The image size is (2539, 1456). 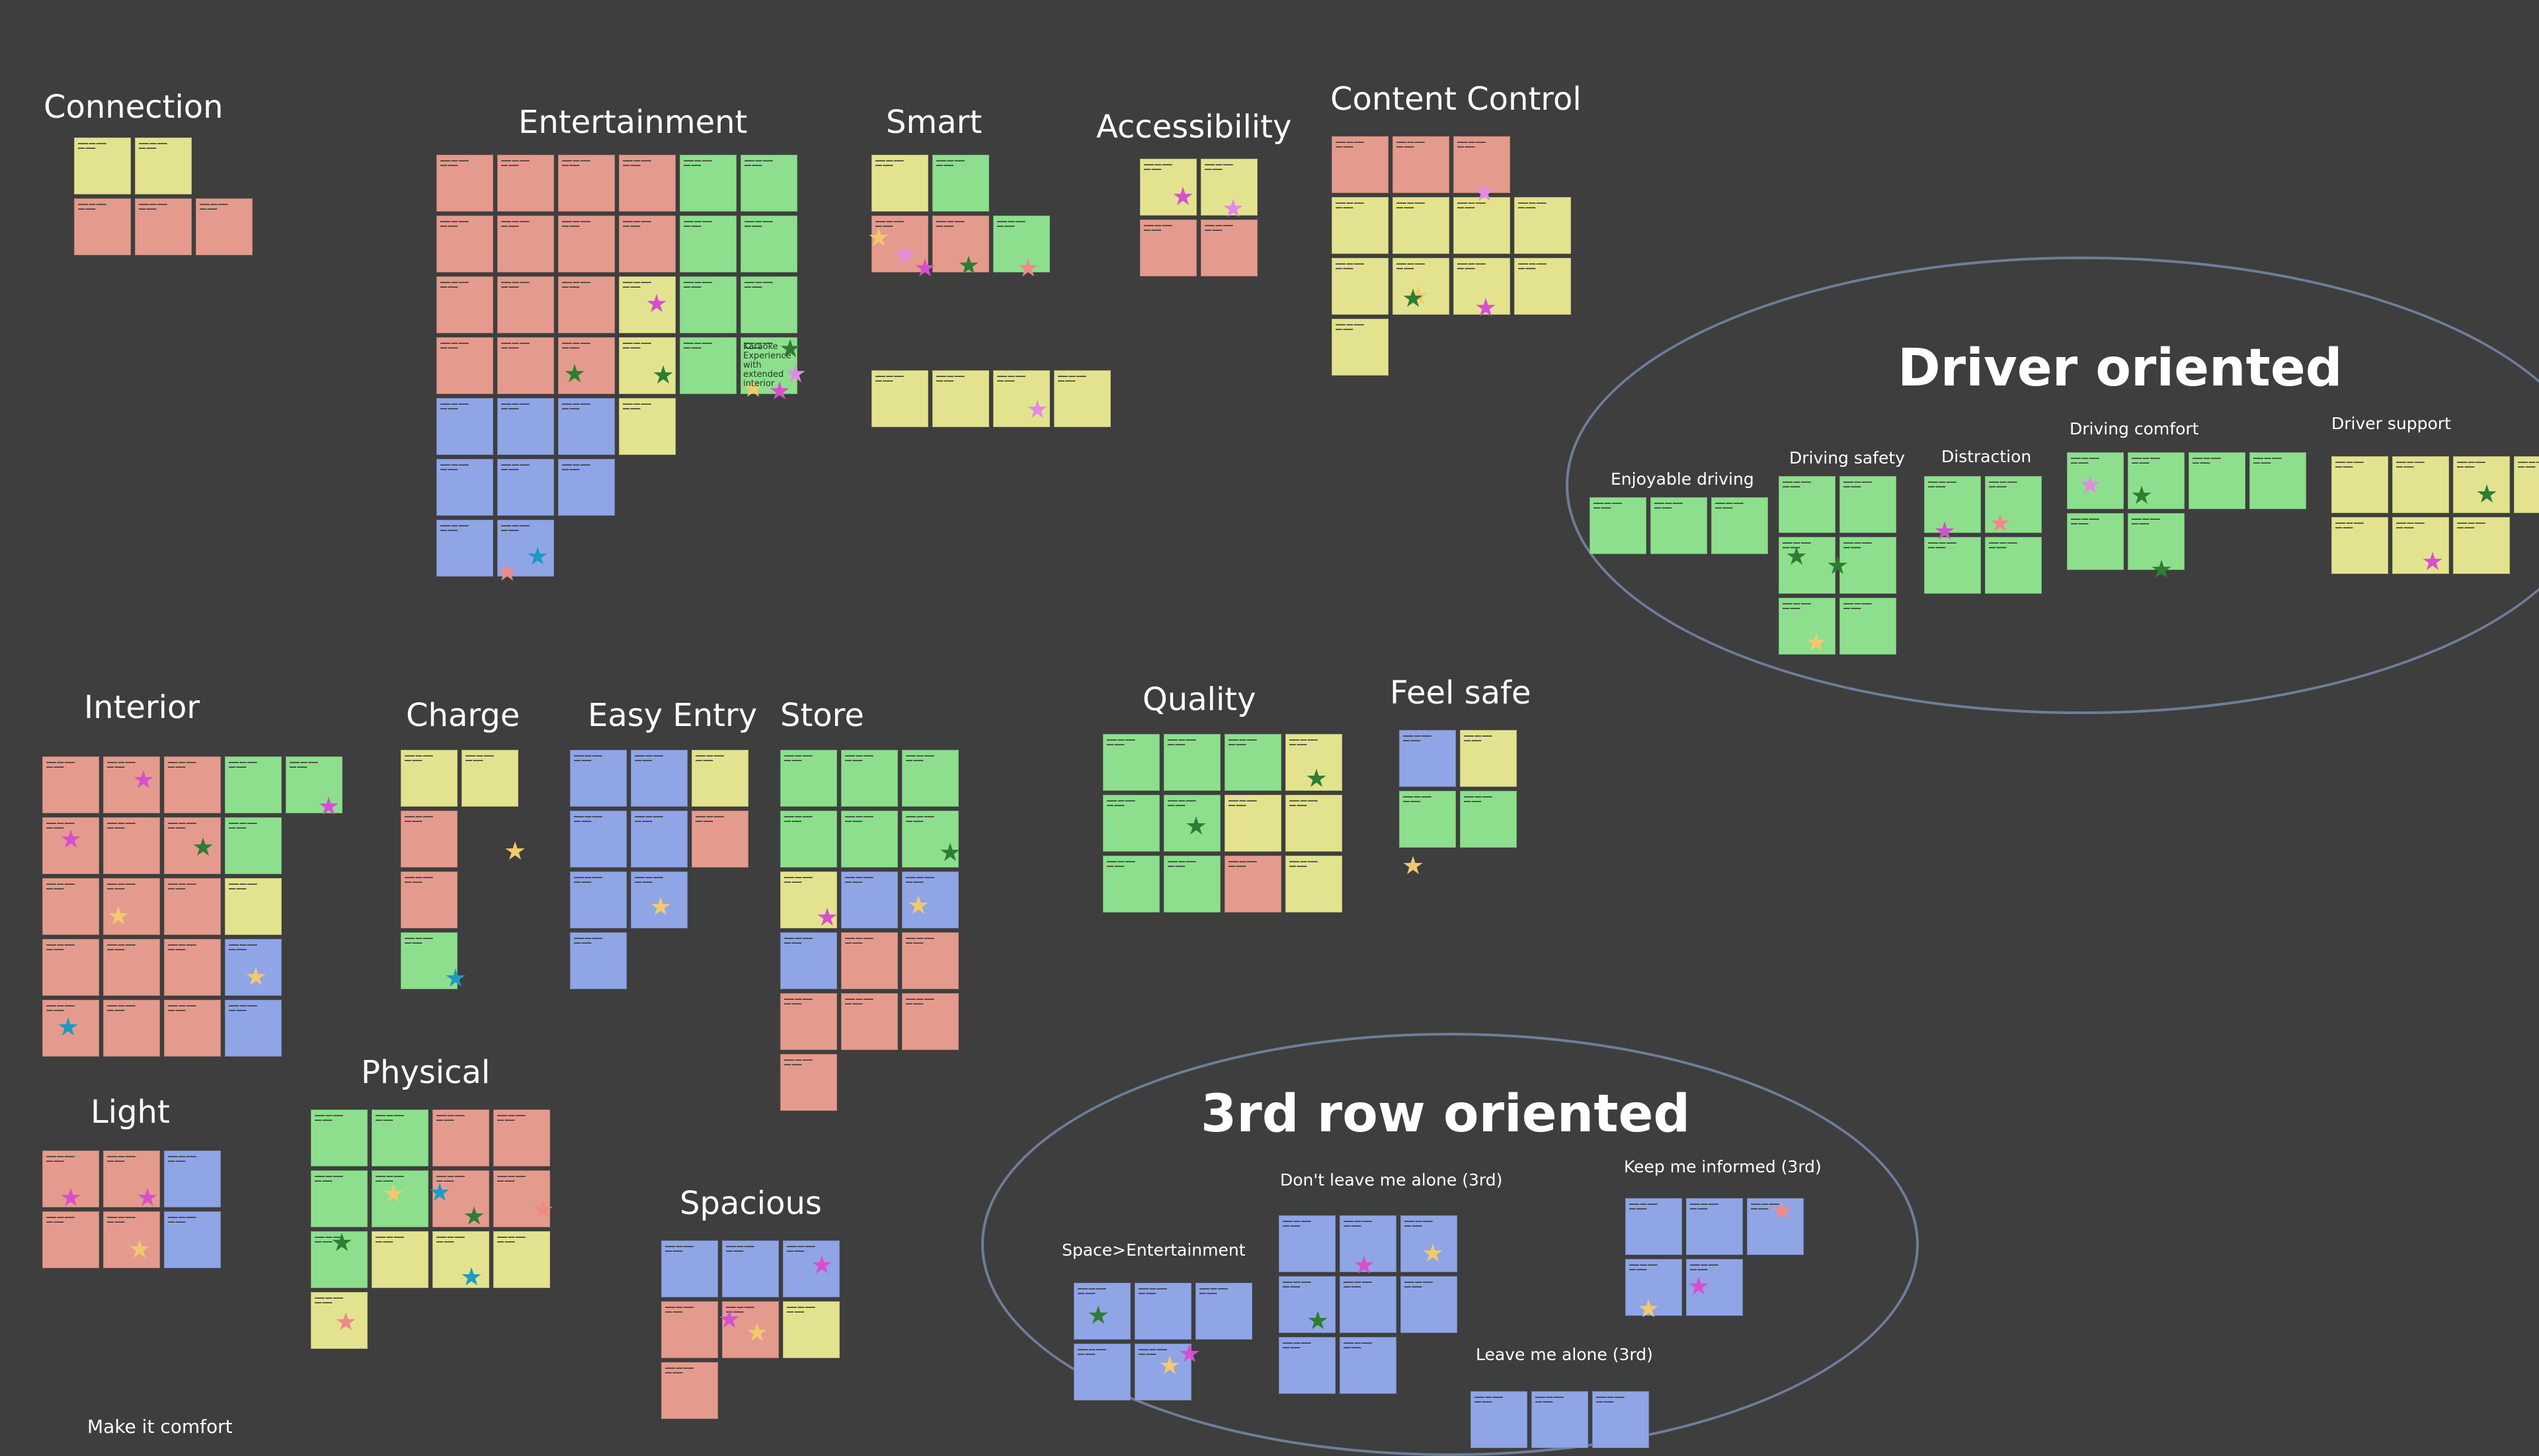 What do you see at coordinates (751, 1268) in the screenshot?
I see `spacious-sticky-note: ▬▬▬ ▬▬ ▬▬▬ ▬▬ ▬▬▬` at bounding box center [751, 1268].